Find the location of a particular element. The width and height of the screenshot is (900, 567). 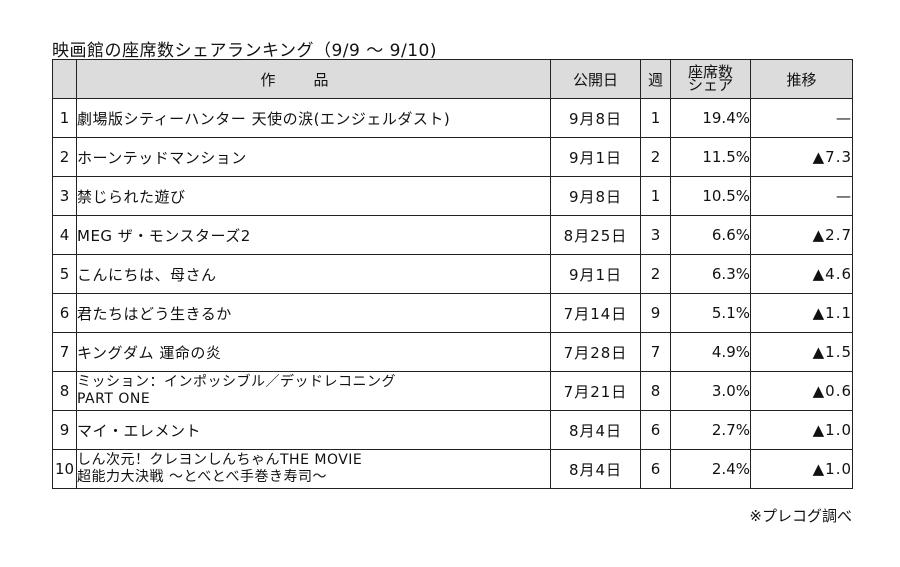

title-line: ミッション：インポッシブル／デッドレコニング is located at coordinates (236, 382).